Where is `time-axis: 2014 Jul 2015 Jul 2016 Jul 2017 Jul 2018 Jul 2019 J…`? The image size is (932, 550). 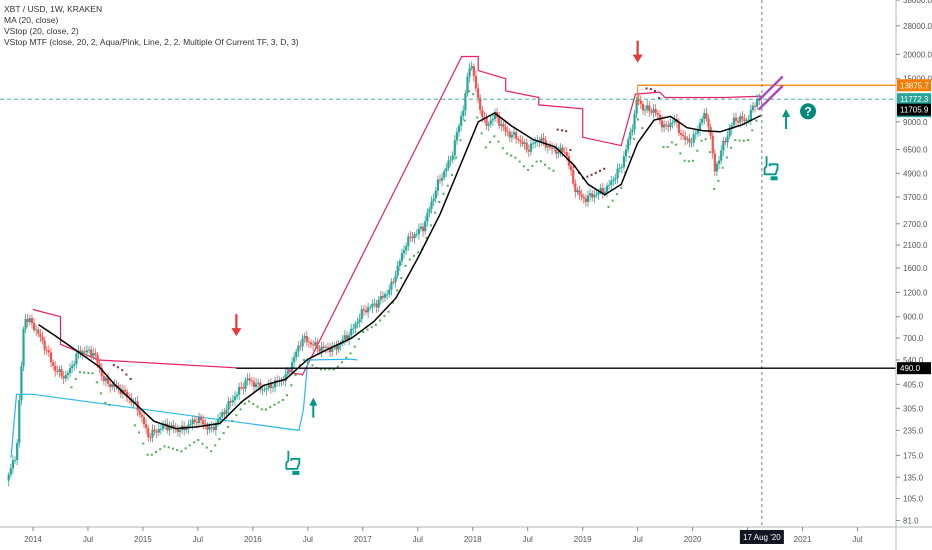
time-axis: 2014 Jul 2015 Jul 2016 Jul 2017 Jul 2018 Jul 2019 J… is located at coordinates (466, 535).